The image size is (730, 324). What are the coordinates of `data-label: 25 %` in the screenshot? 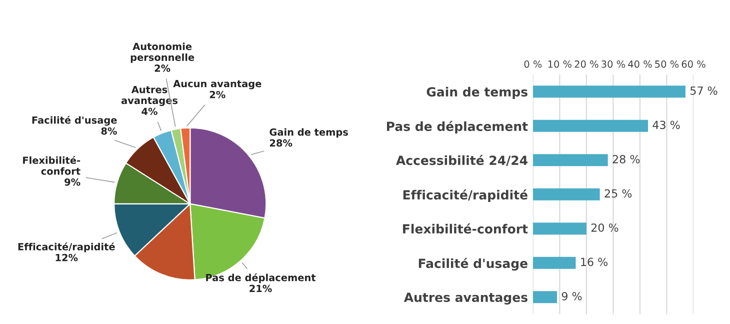 It's located at (618, 193).